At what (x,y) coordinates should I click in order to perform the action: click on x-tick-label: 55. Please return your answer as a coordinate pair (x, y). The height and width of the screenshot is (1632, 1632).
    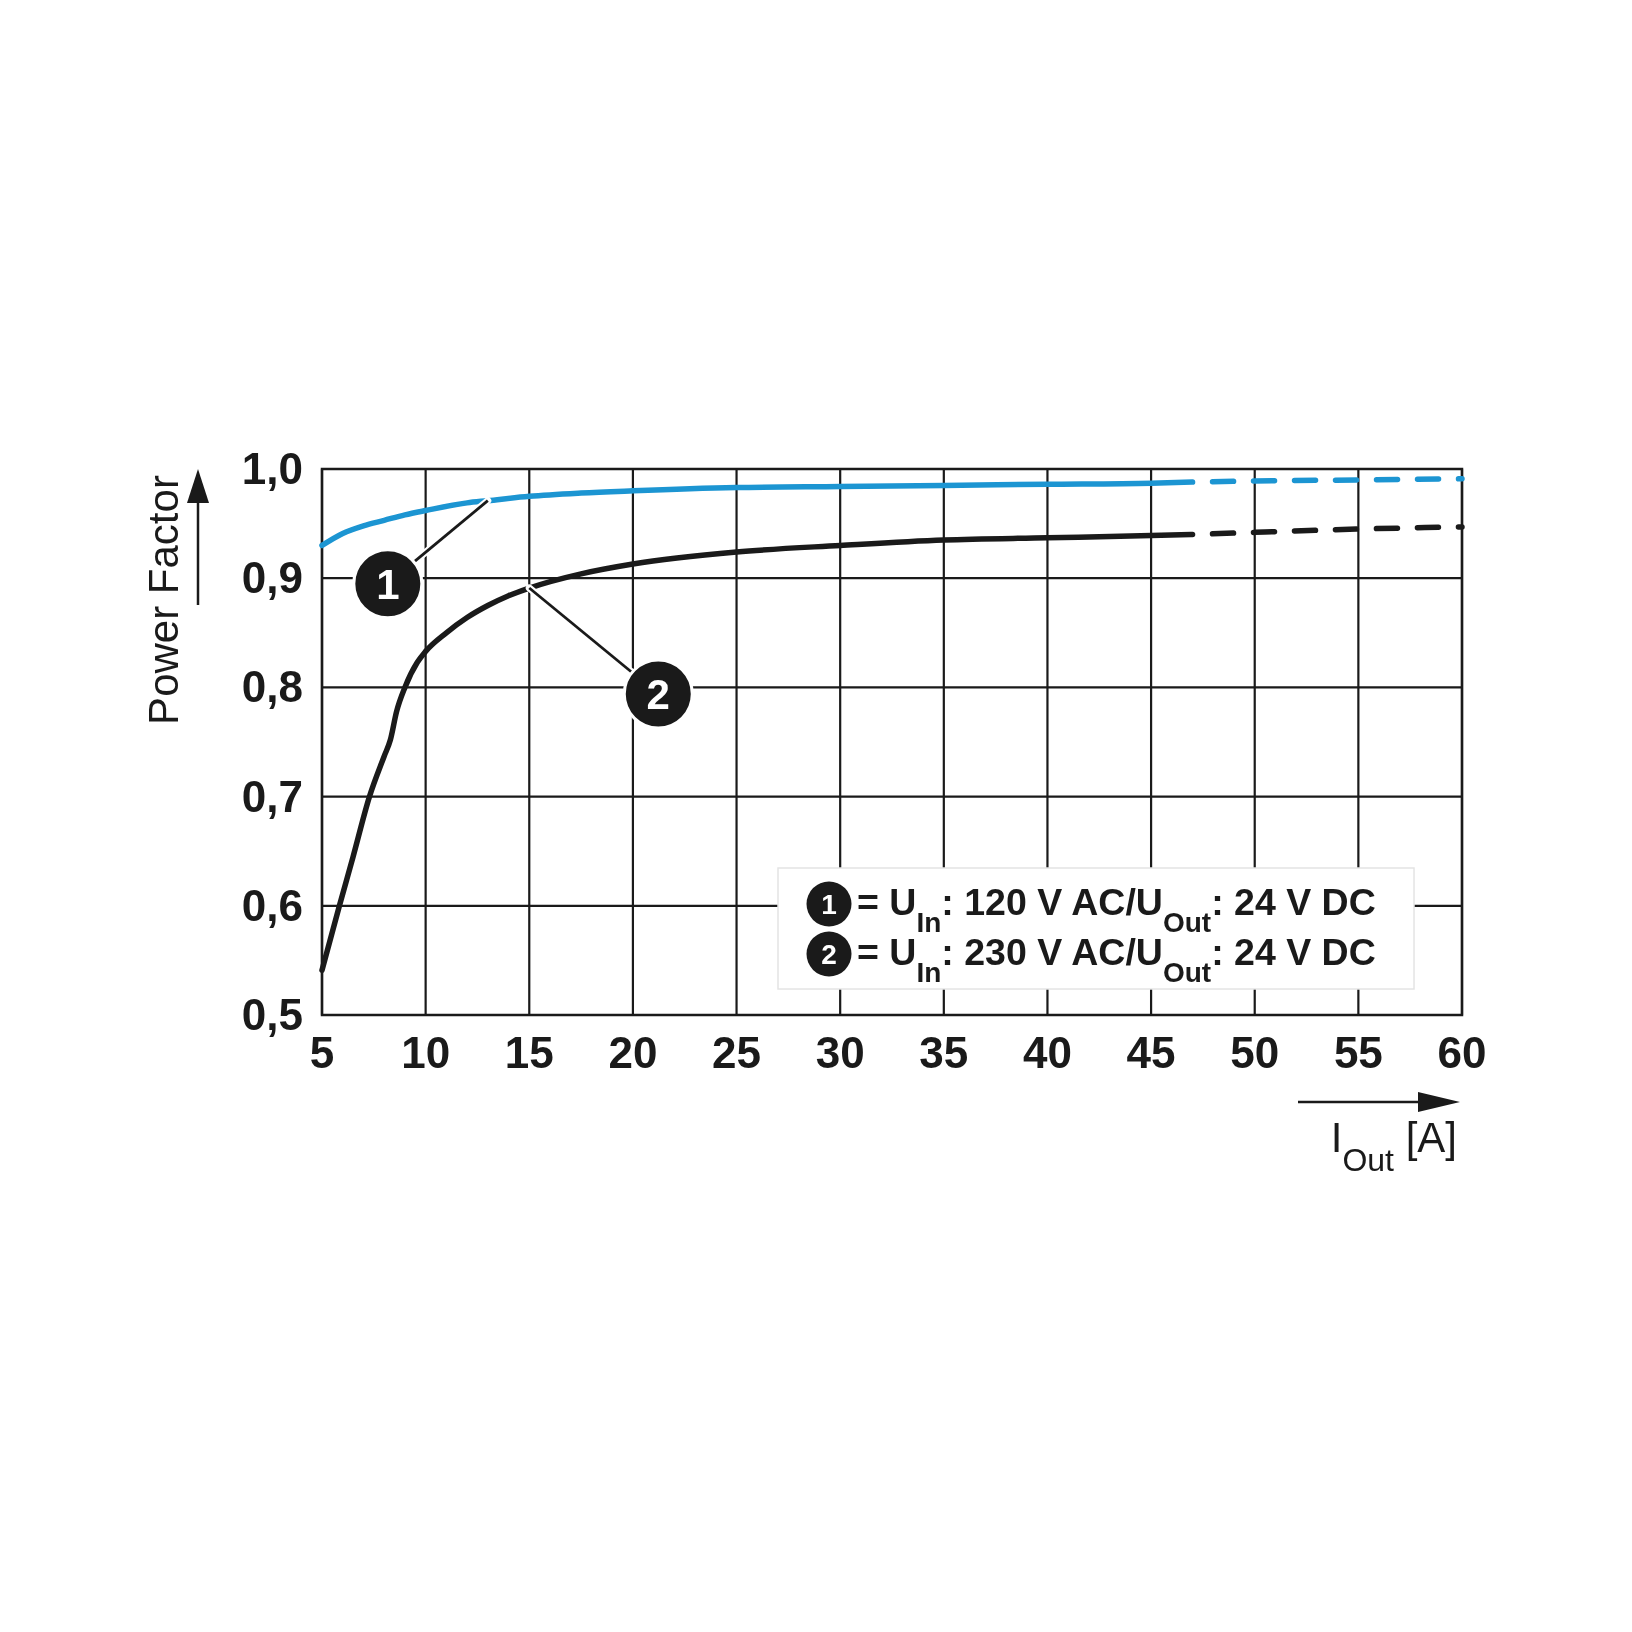
    Looking at the image, I should click on (1358, 1052).